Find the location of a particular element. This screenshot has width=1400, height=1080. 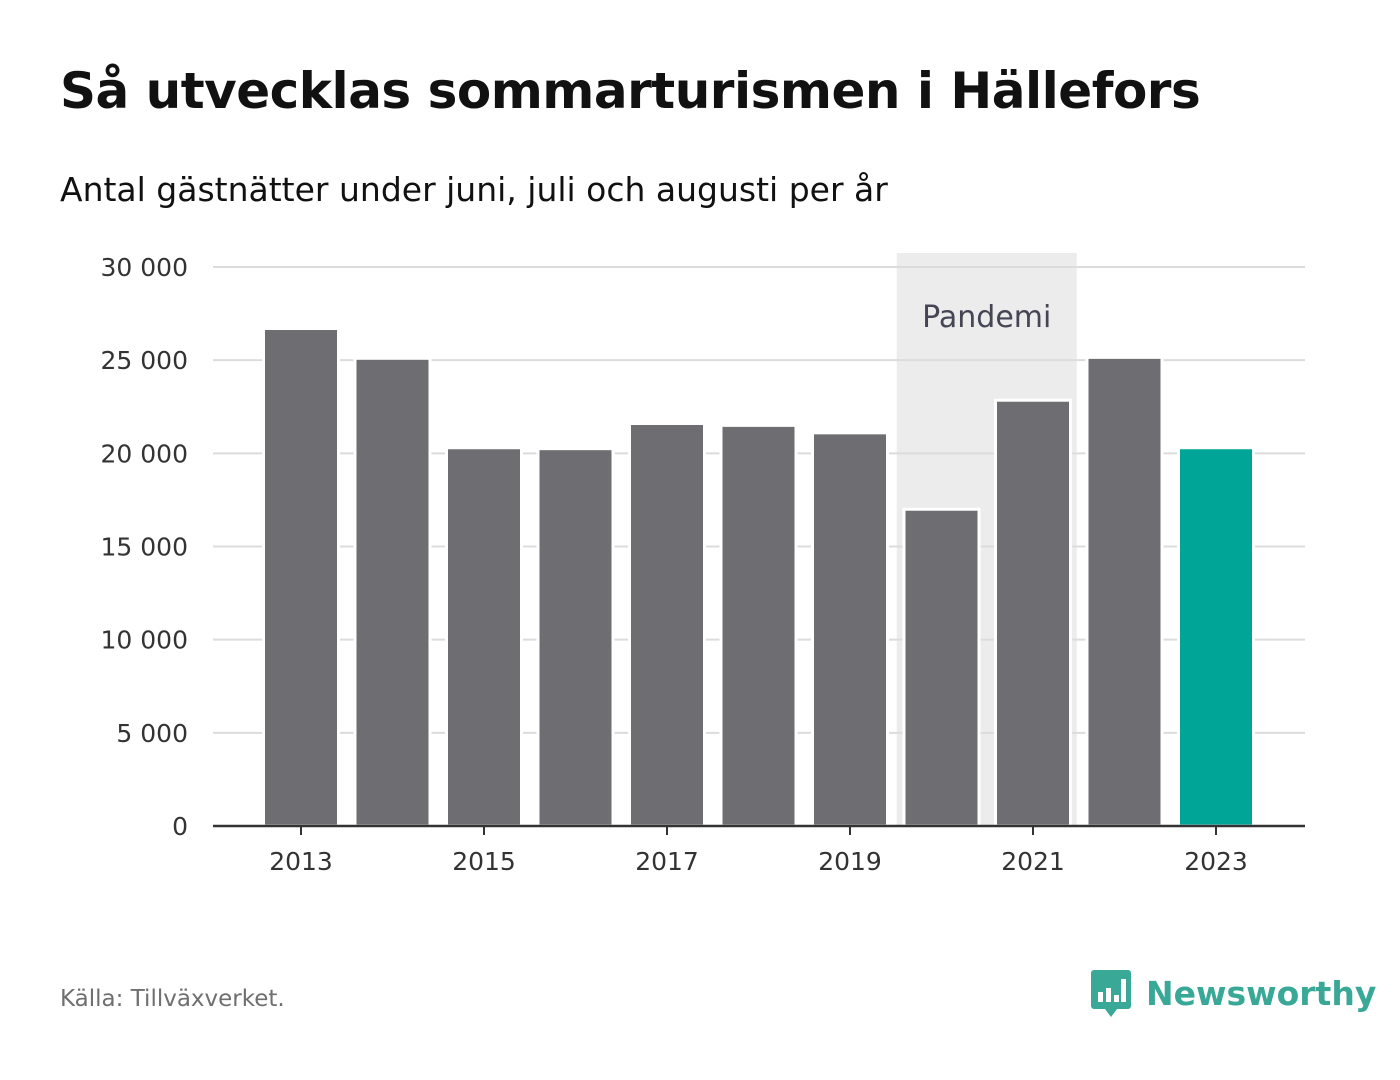

pandemic-label: Pandemi is located at coordinates (986, 317).